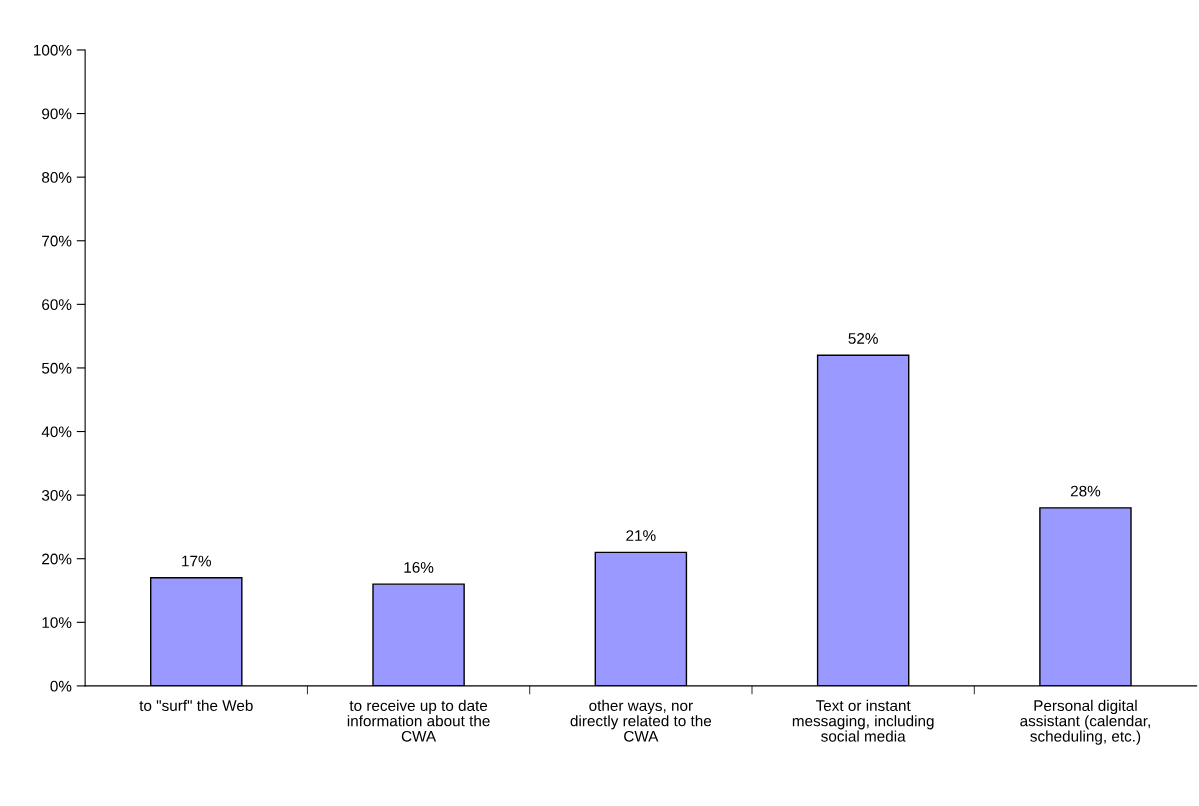 The image size is (1199, 806). Describe the element at coordinates (61, 686) in the screenshot. I see `y-tick-label: 0%` at that location.